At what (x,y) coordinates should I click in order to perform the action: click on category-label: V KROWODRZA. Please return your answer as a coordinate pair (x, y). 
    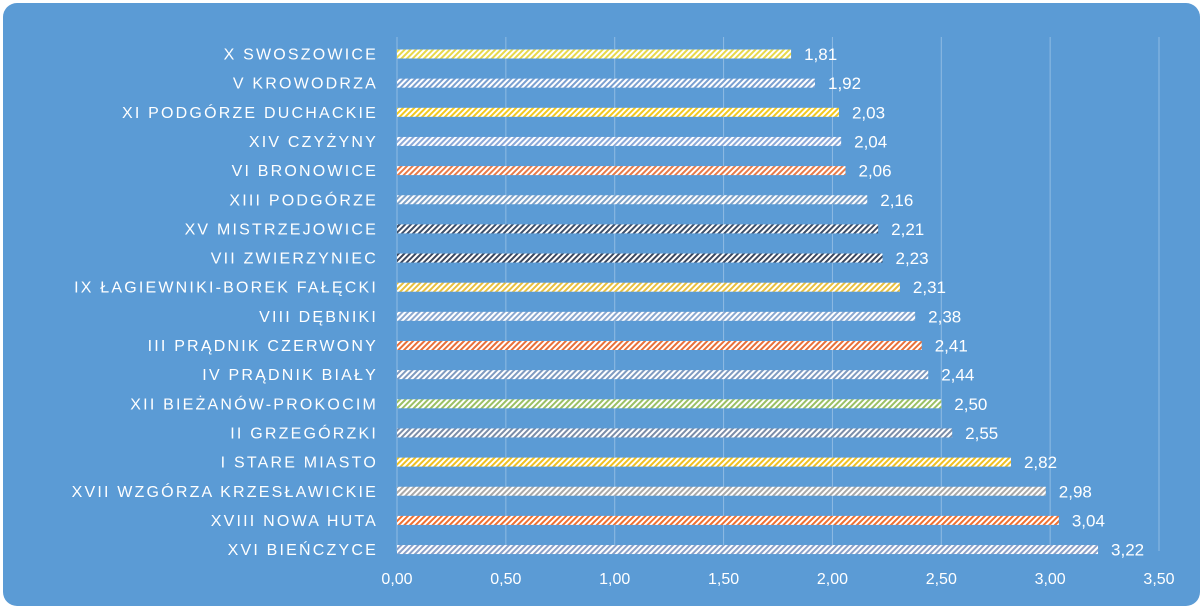
    Looking at the image, I should click on (305, 84).